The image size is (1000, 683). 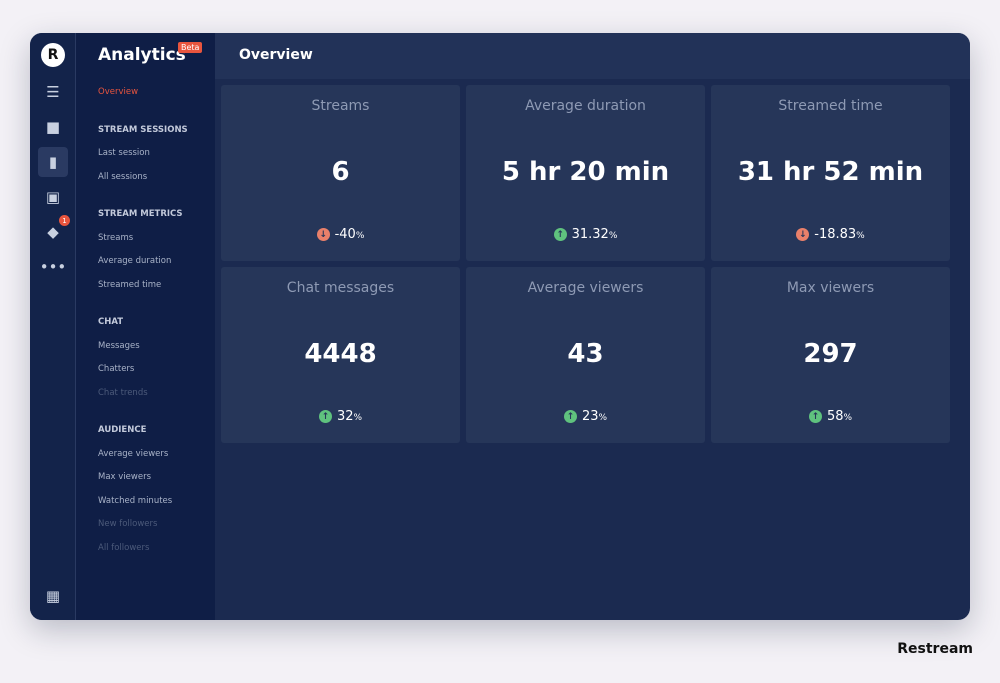 What do you see at coordinates (123, 176) in the screenshot?
I see `nav-item: All sessions` at bounding box center [123, 176].